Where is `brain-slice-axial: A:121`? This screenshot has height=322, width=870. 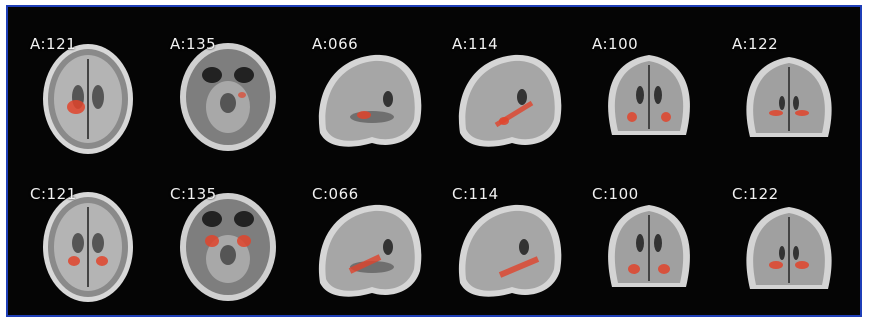
brain-slice-axial: A:121 is located at coordinates (87, 91).